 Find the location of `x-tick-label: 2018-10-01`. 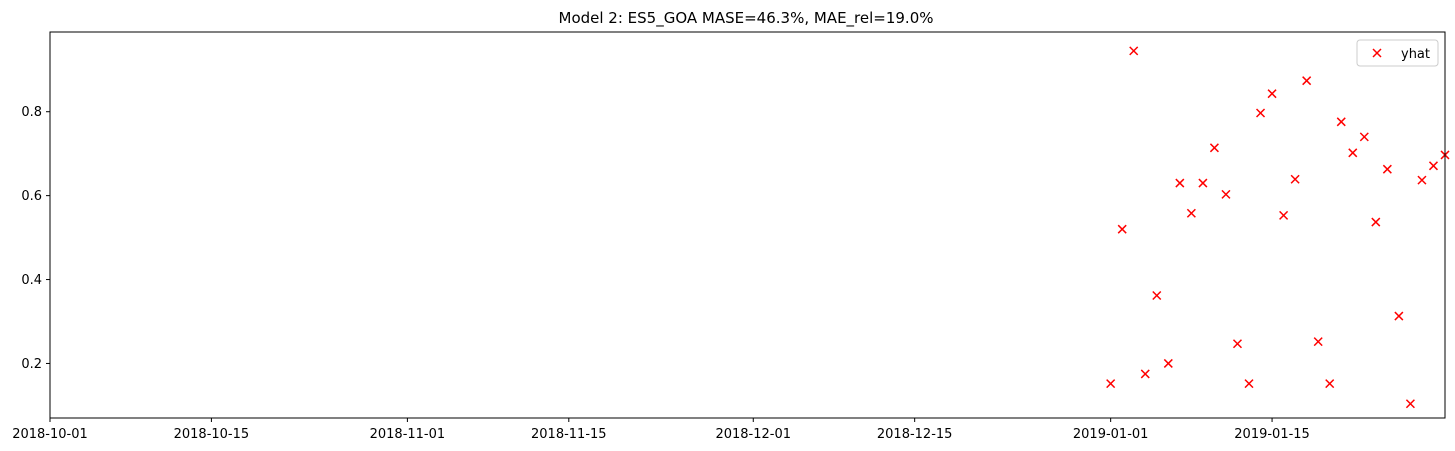

x-tick-label: 2018-10-01 is located at coordinates (50, 434).